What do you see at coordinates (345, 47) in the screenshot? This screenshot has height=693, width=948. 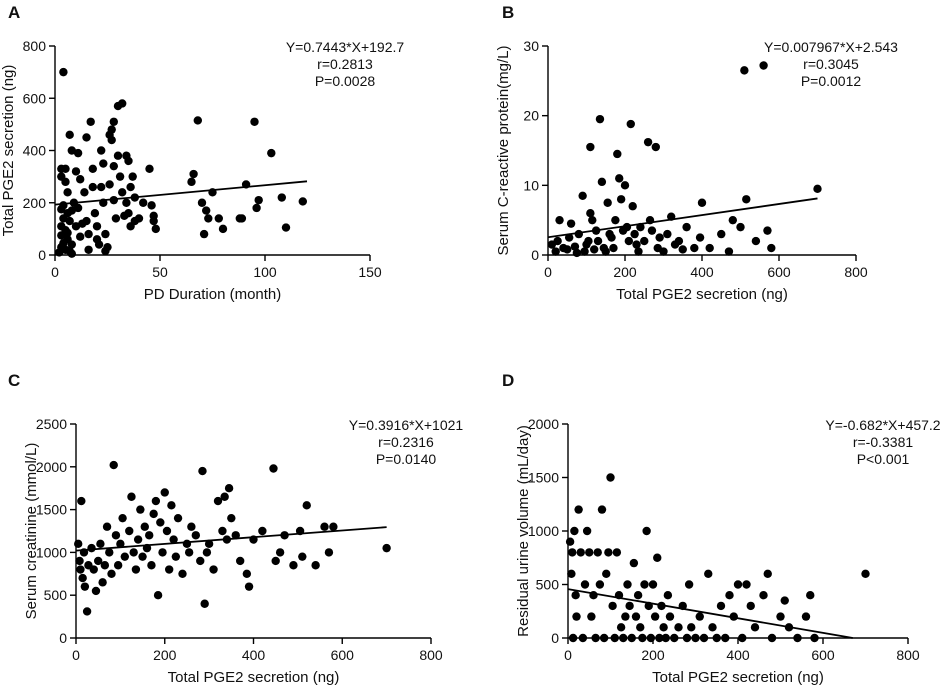 I see `regression-equation: Y=0.7443*X+192.7` at bounding box center [345, 47].